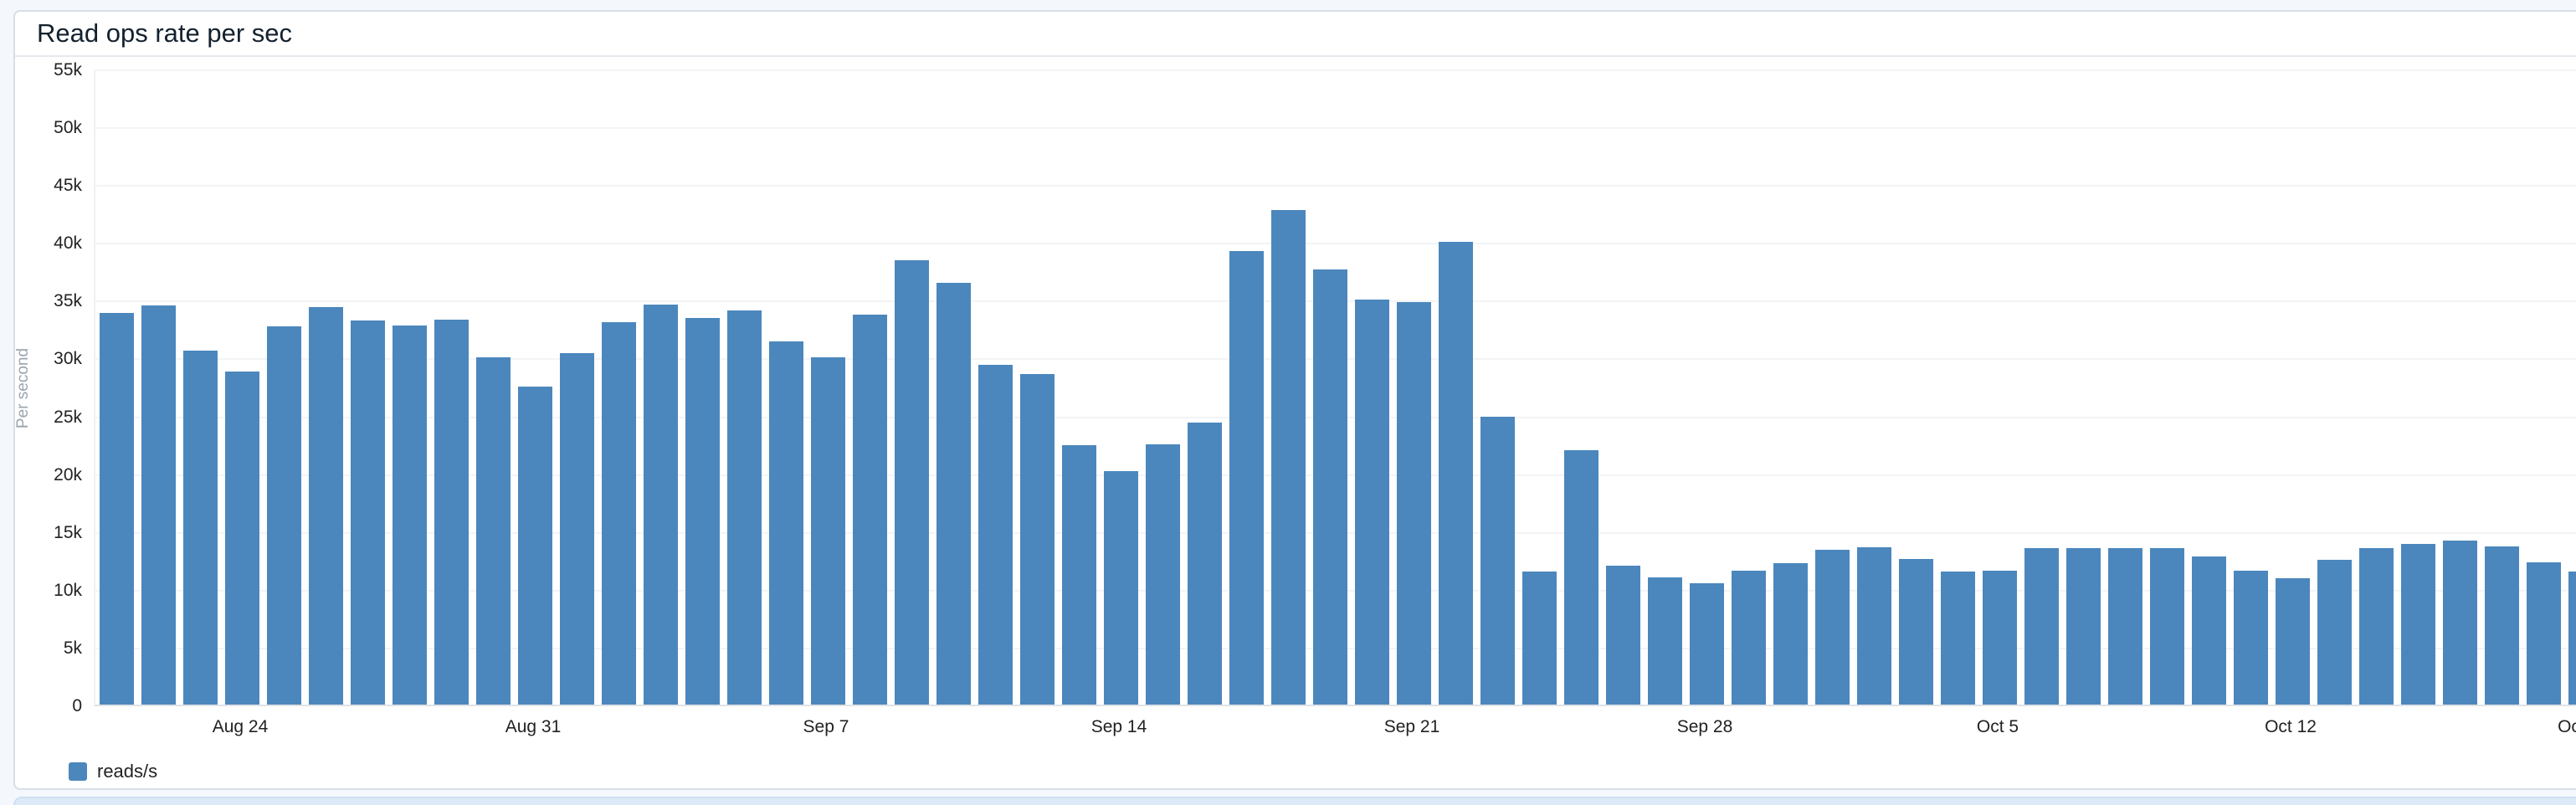 The height and width of the screenshot is (805, 2576). Describe the element at coordinates (2291, 727) in the screenshot. I see `x-axis-tick-label: Oct 12` at that location.